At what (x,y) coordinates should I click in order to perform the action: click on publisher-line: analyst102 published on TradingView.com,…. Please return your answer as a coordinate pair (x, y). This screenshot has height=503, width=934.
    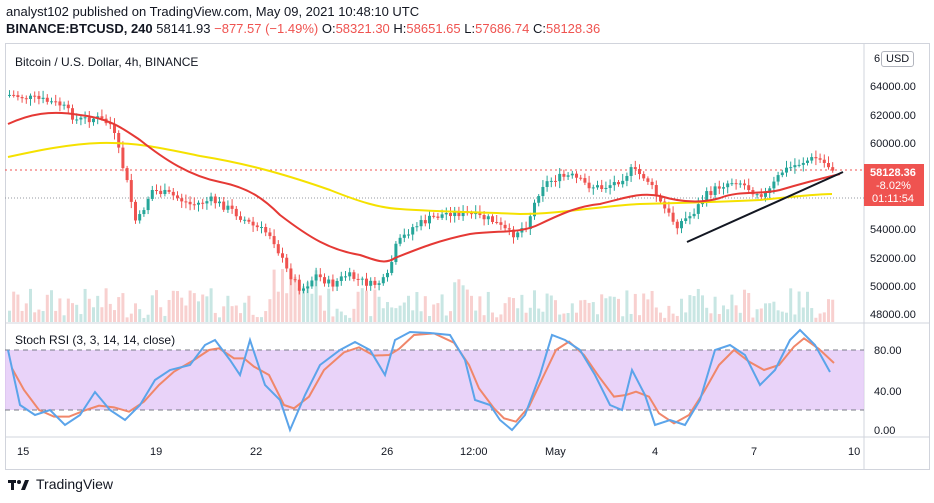
    Looking at the image, I should click on (213, 11).